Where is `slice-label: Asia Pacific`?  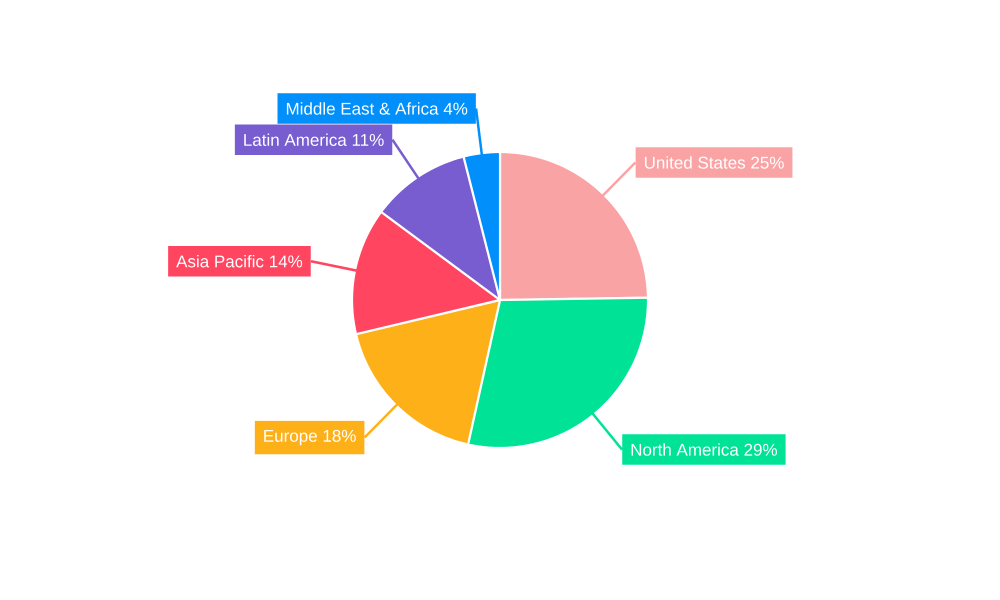
slice-label: Asia Pacific is located at coordinates (220, 261).